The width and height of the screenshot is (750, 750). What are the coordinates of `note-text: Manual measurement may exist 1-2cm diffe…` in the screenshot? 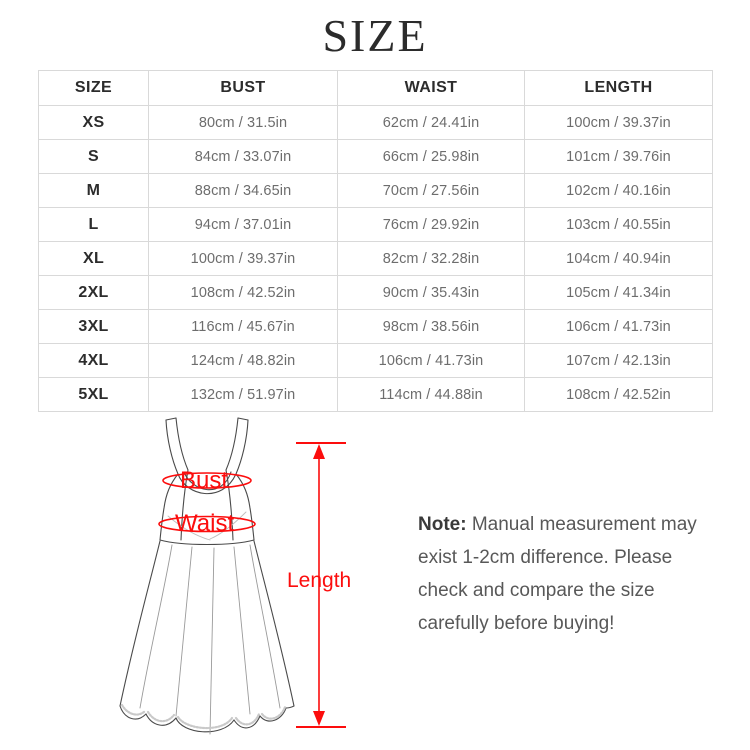 It's located at (557, 574).